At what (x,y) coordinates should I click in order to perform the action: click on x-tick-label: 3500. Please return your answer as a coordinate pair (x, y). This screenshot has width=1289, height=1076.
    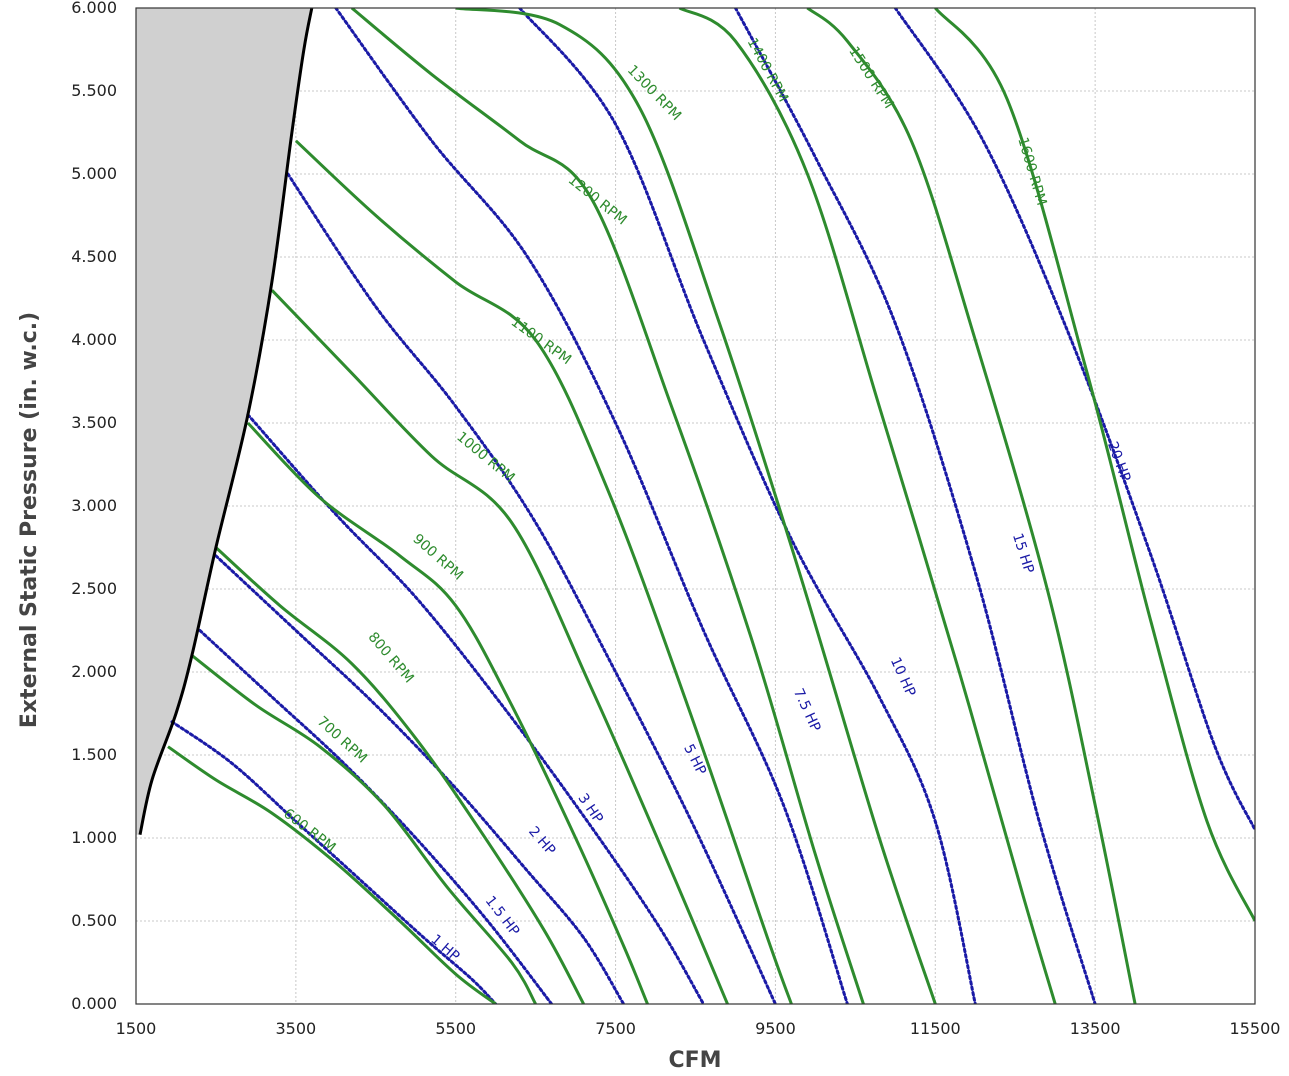
    Looking at the image, I should click on (295, 1028).